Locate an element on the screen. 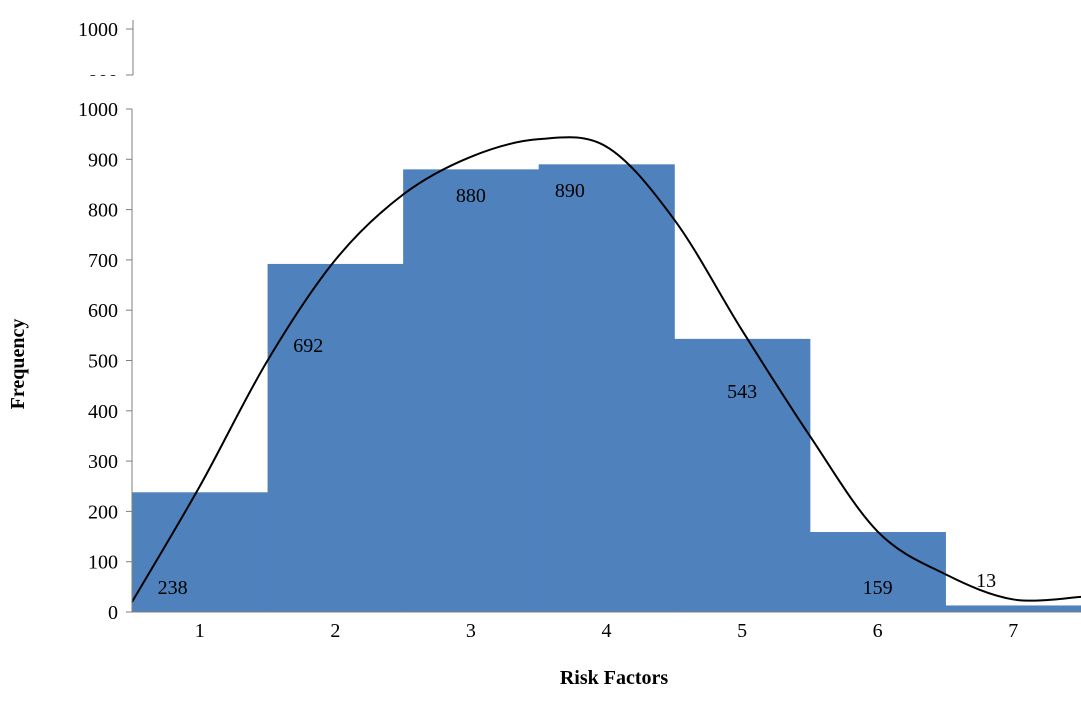 This screenshot has width=1081, height=713. y-tick-label: 0 is located at coordinates (113, 613).